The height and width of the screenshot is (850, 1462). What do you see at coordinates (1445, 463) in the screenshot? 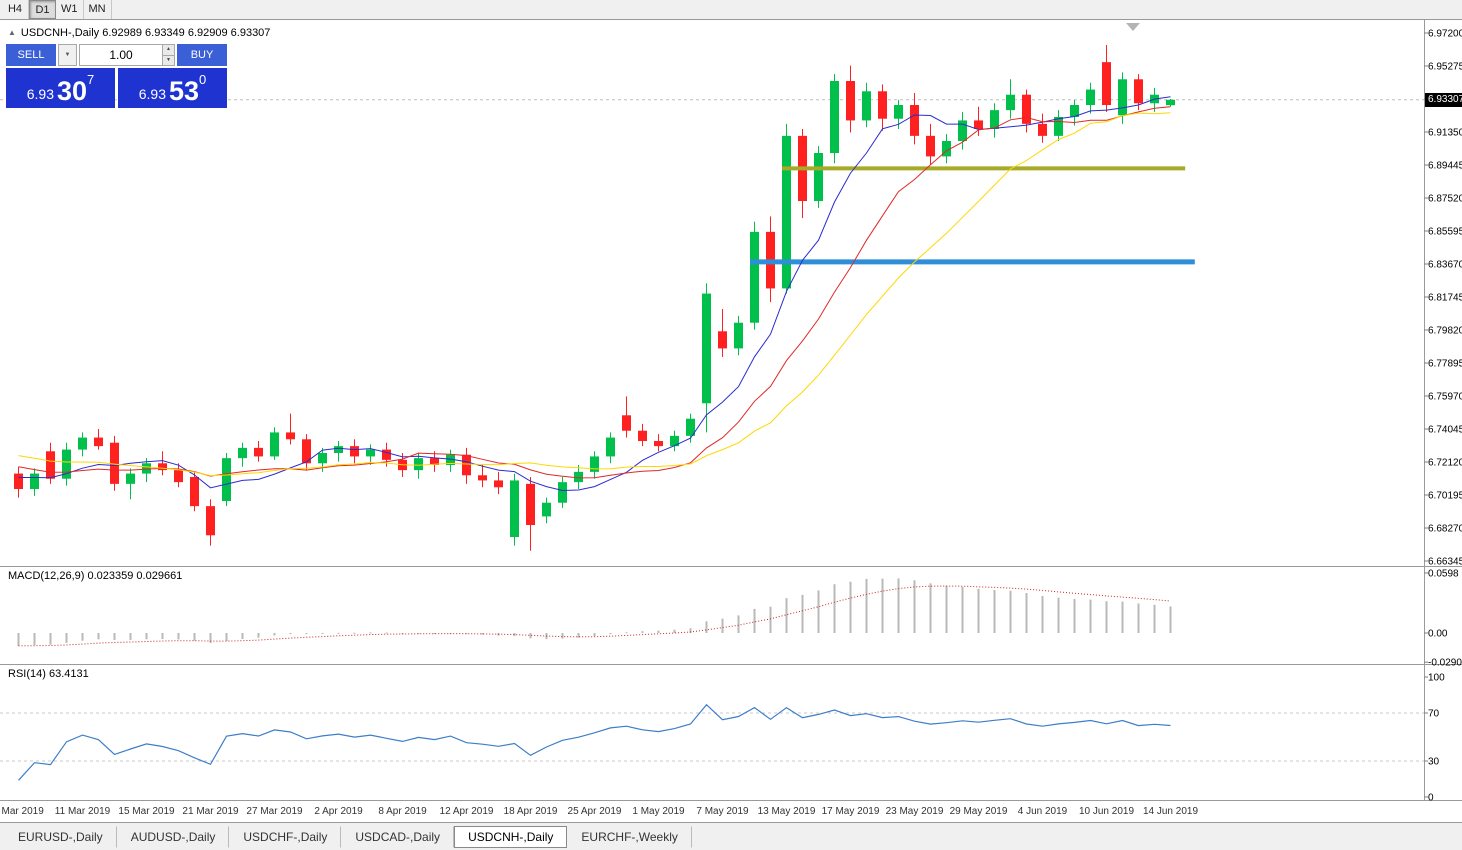
I see `price-axis-label: 6.72120` at bounding box center [1445, 463].